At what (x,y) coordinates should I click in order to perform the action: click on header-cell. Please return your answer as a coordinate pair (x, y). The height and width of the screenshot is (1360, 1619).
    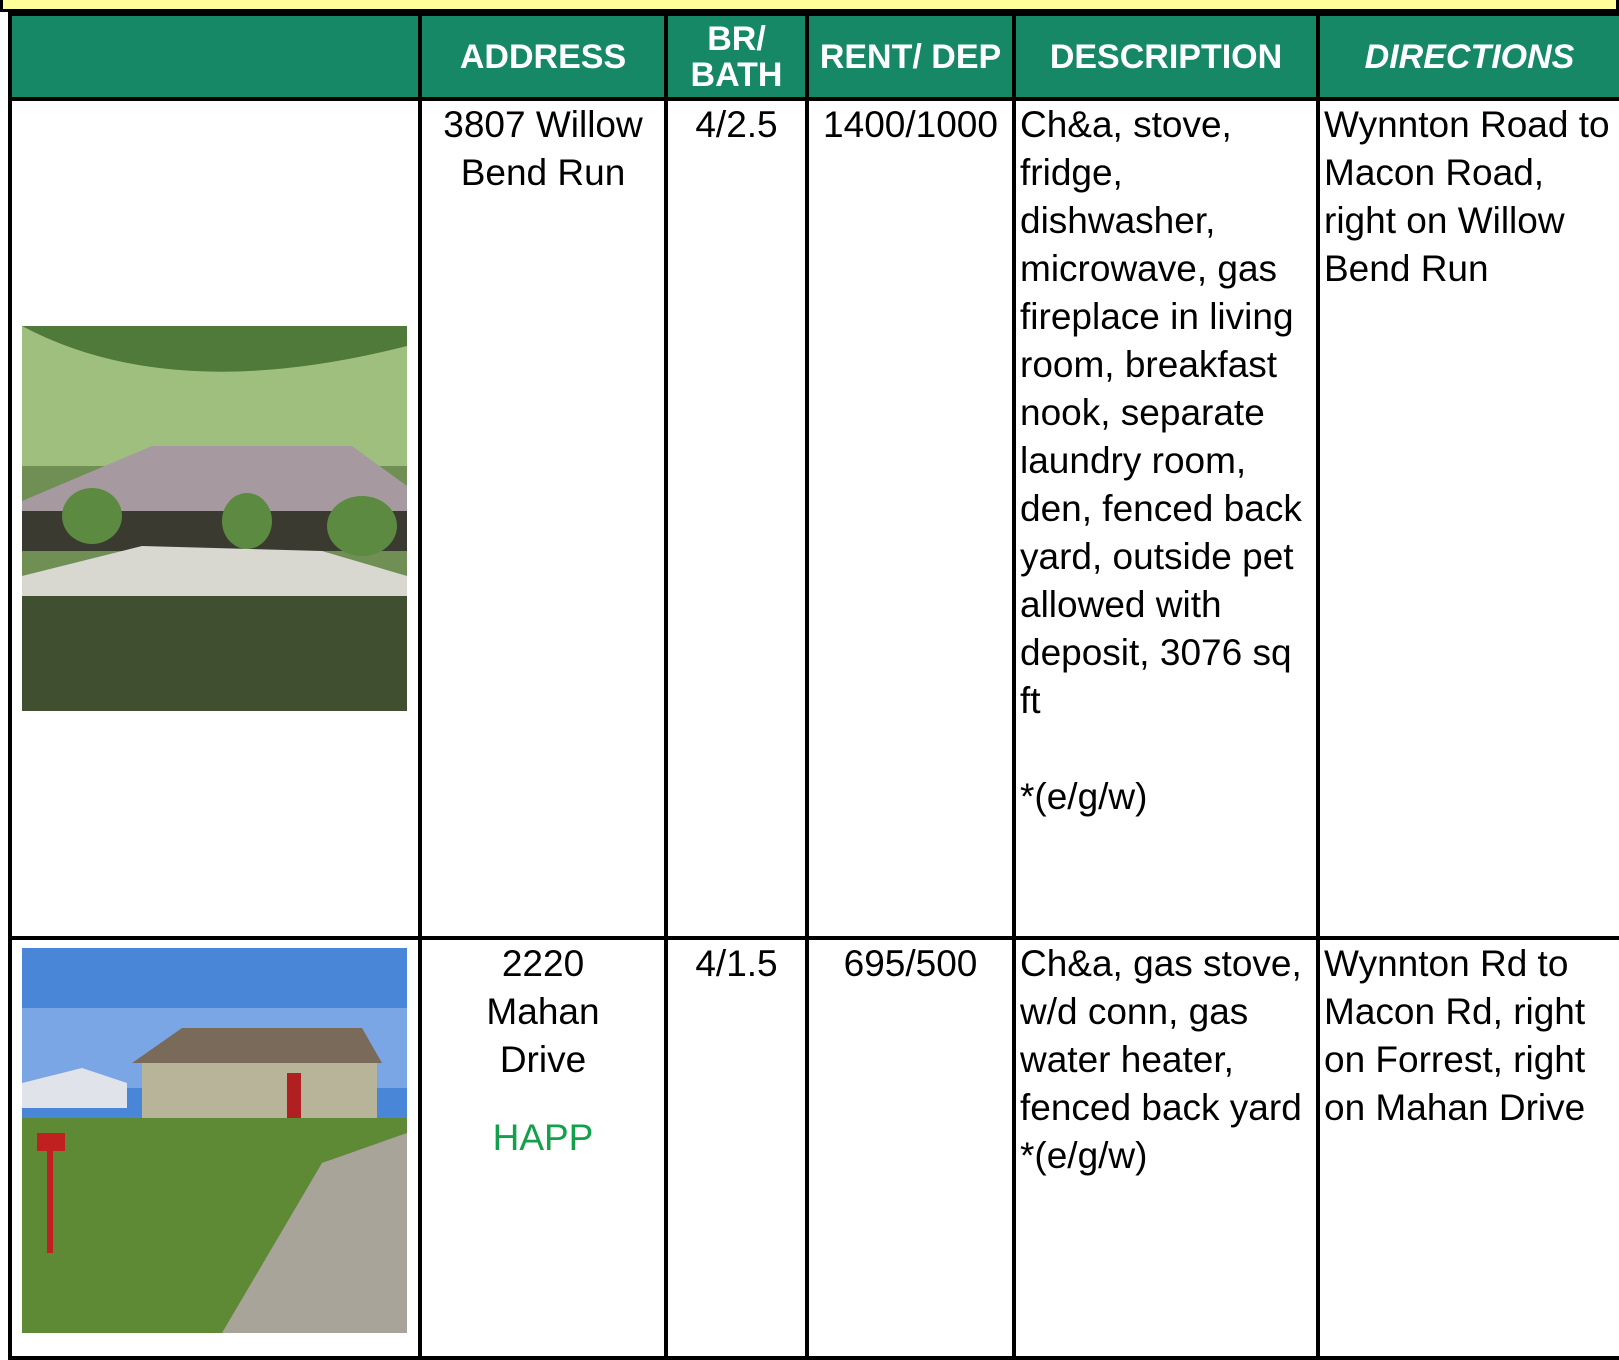
    Looking at the image, I should click on (215, 56).